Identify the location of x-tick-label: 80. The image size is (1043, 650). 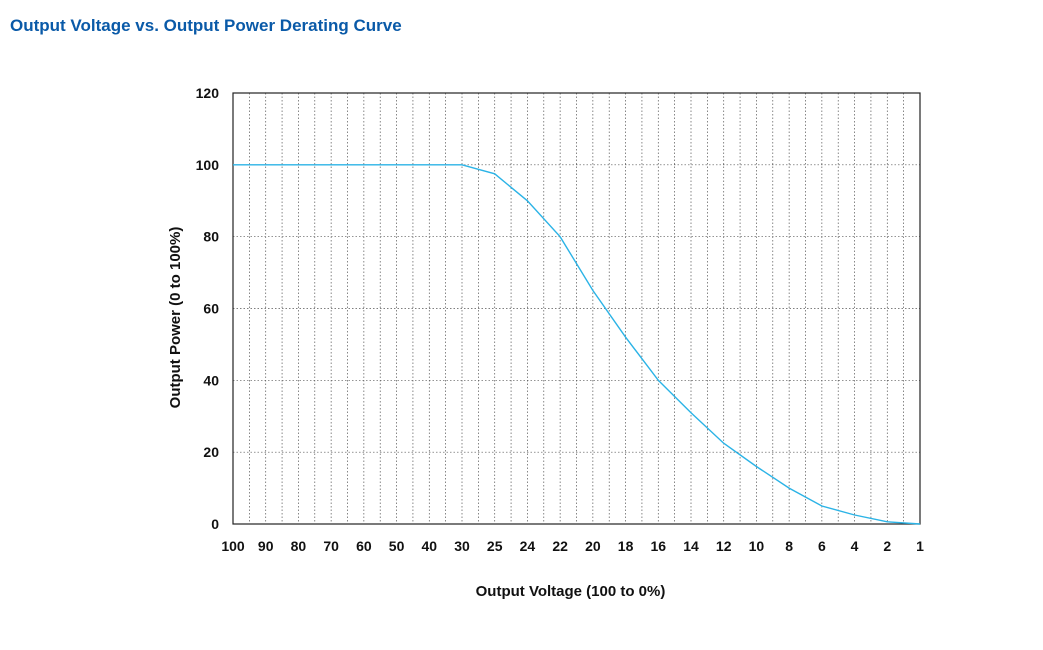
(299, 546).